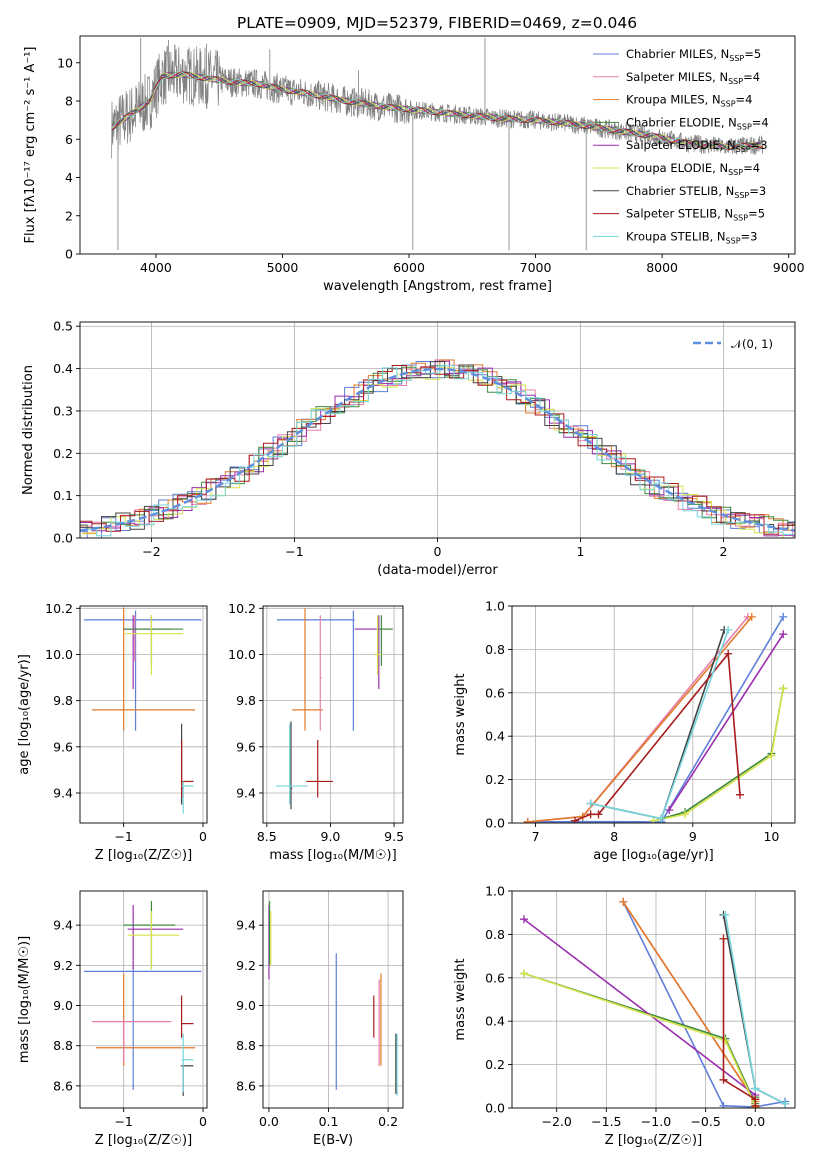 This screenshot has height=1170, width=819. I want to click on errorbar-salpeter-stelib, so click(187, 1016).